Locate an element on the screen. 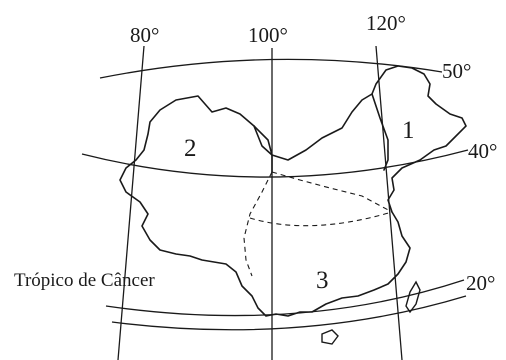  longitude-label-120: 120° is located at coordinates (386, 23).